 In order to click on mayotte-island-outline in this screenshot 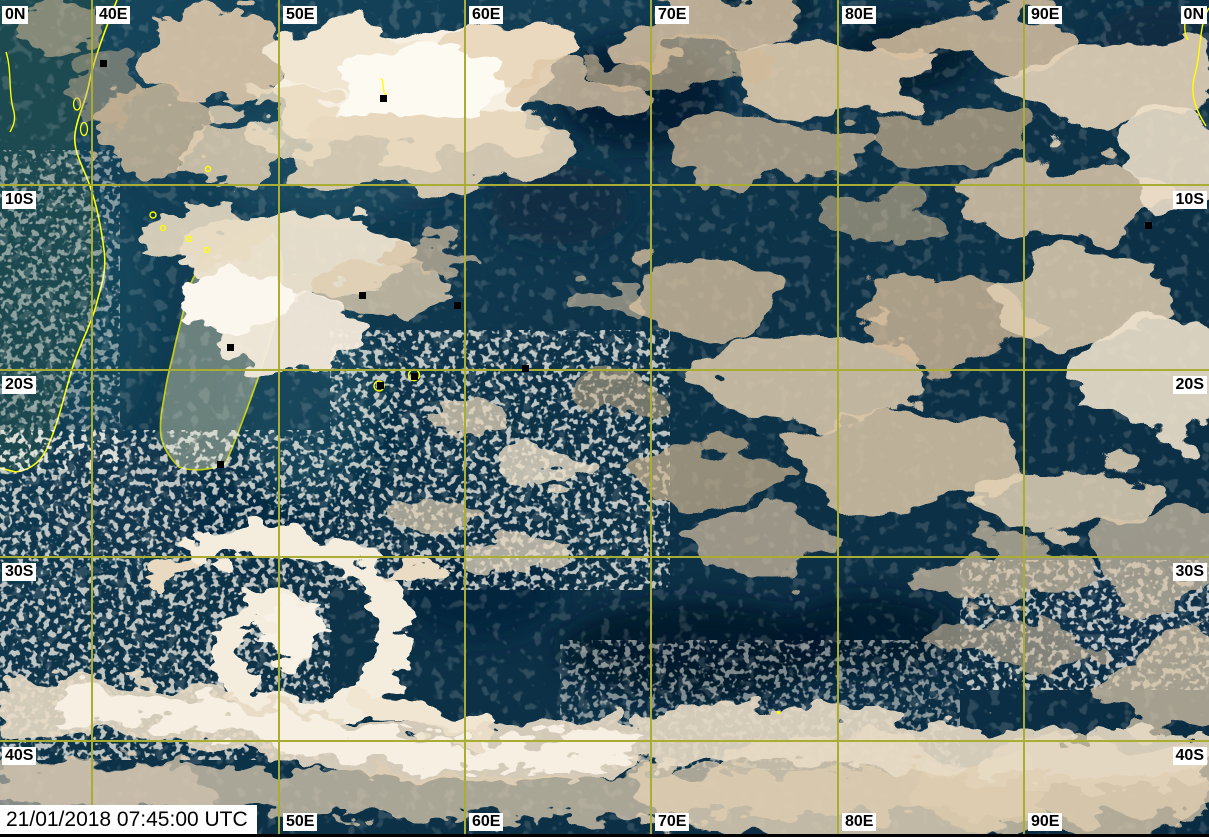, I will do `click(207, 250)`.